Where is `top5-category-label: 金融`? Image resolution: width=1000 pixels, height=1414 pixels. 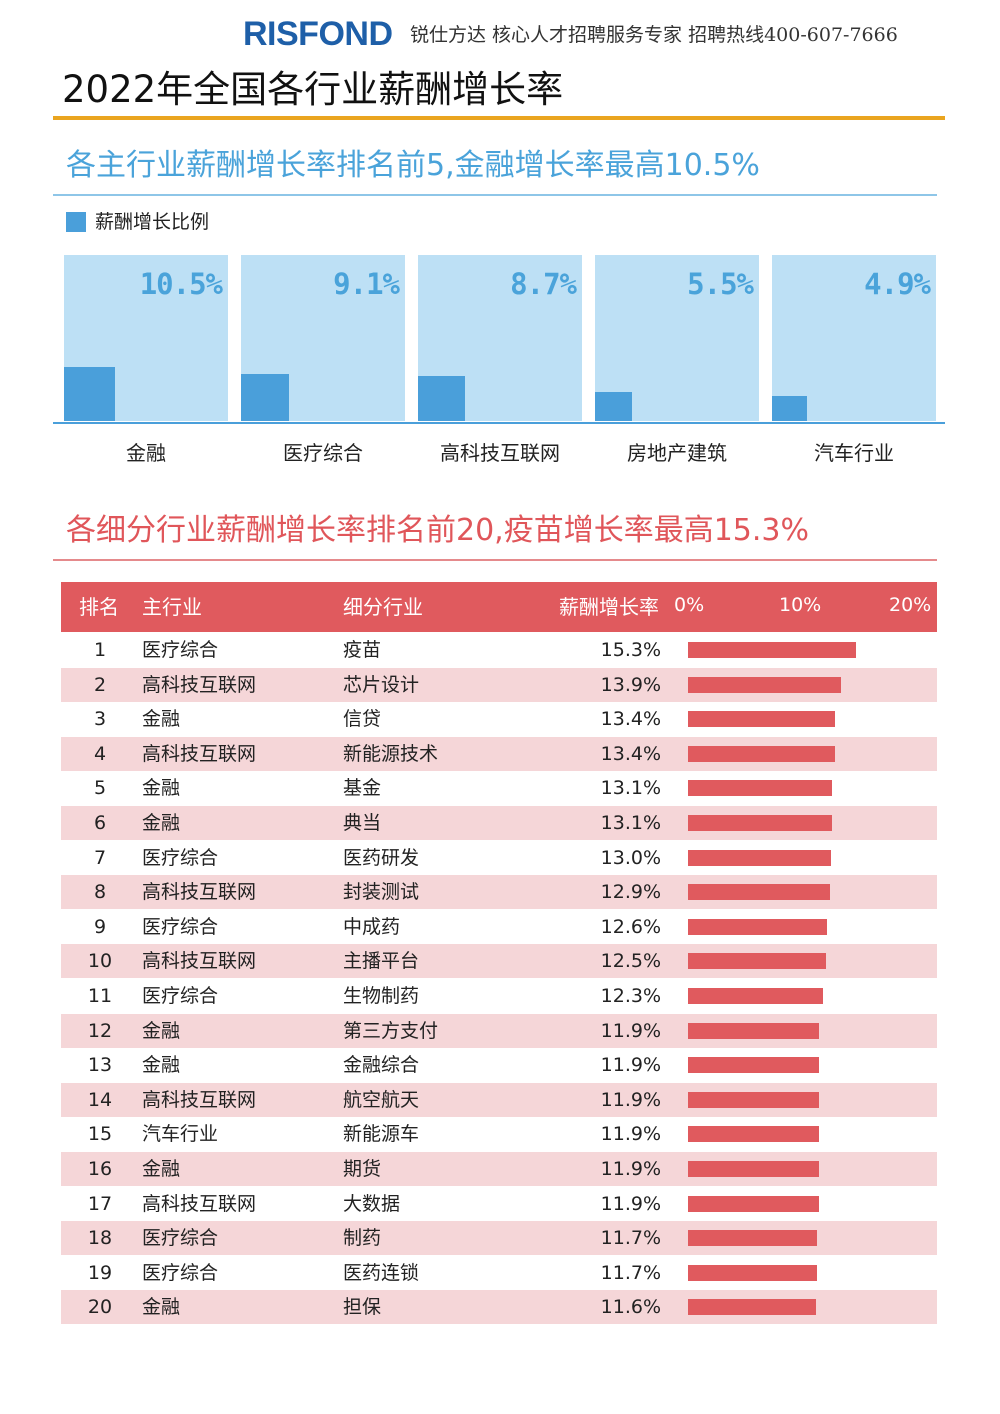 top5-category-label: 金融 is located at coordinates (146, 453).